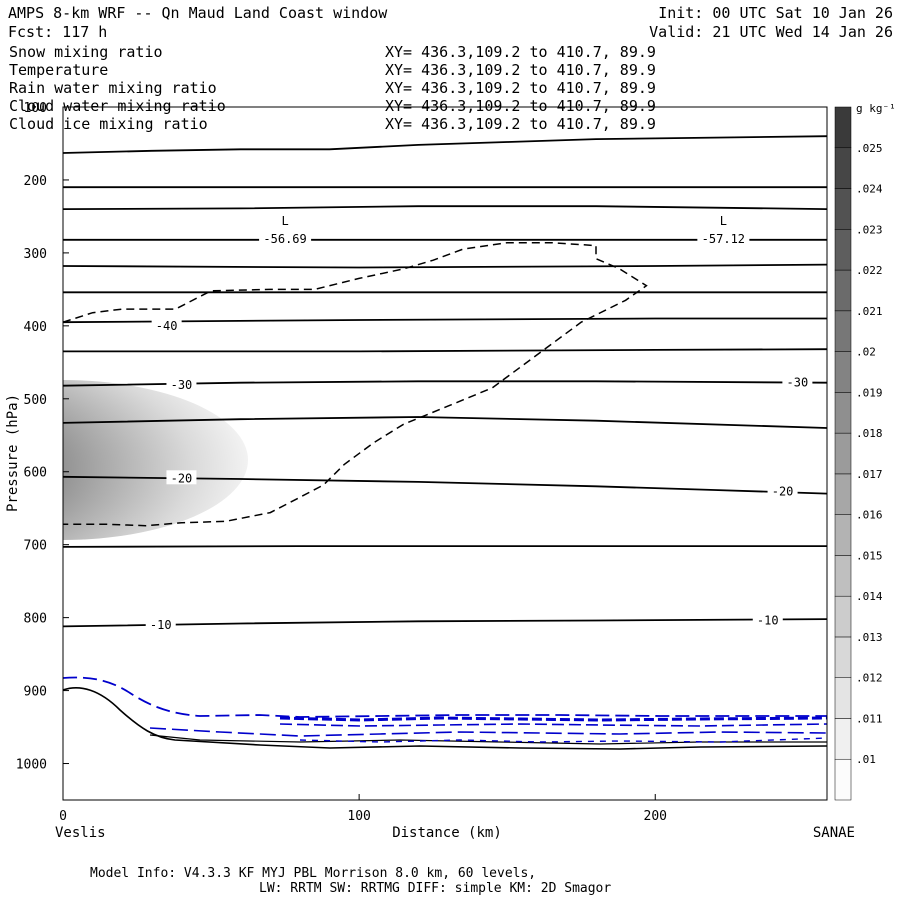 The image size is (900, 900). I want to click on y-tick-label: 700, so click(35, 546).